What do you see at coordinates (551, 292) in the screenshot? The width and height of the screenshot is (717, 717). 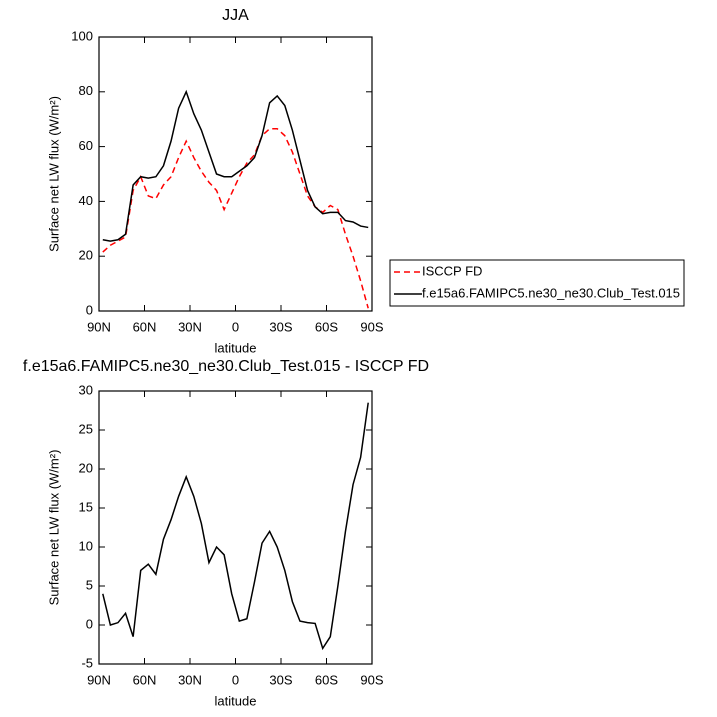 I see `legend-label: f.e15a6.FAMIPC5.ne30_ne30.Club_Test.015` at bounding box center [551, 292].